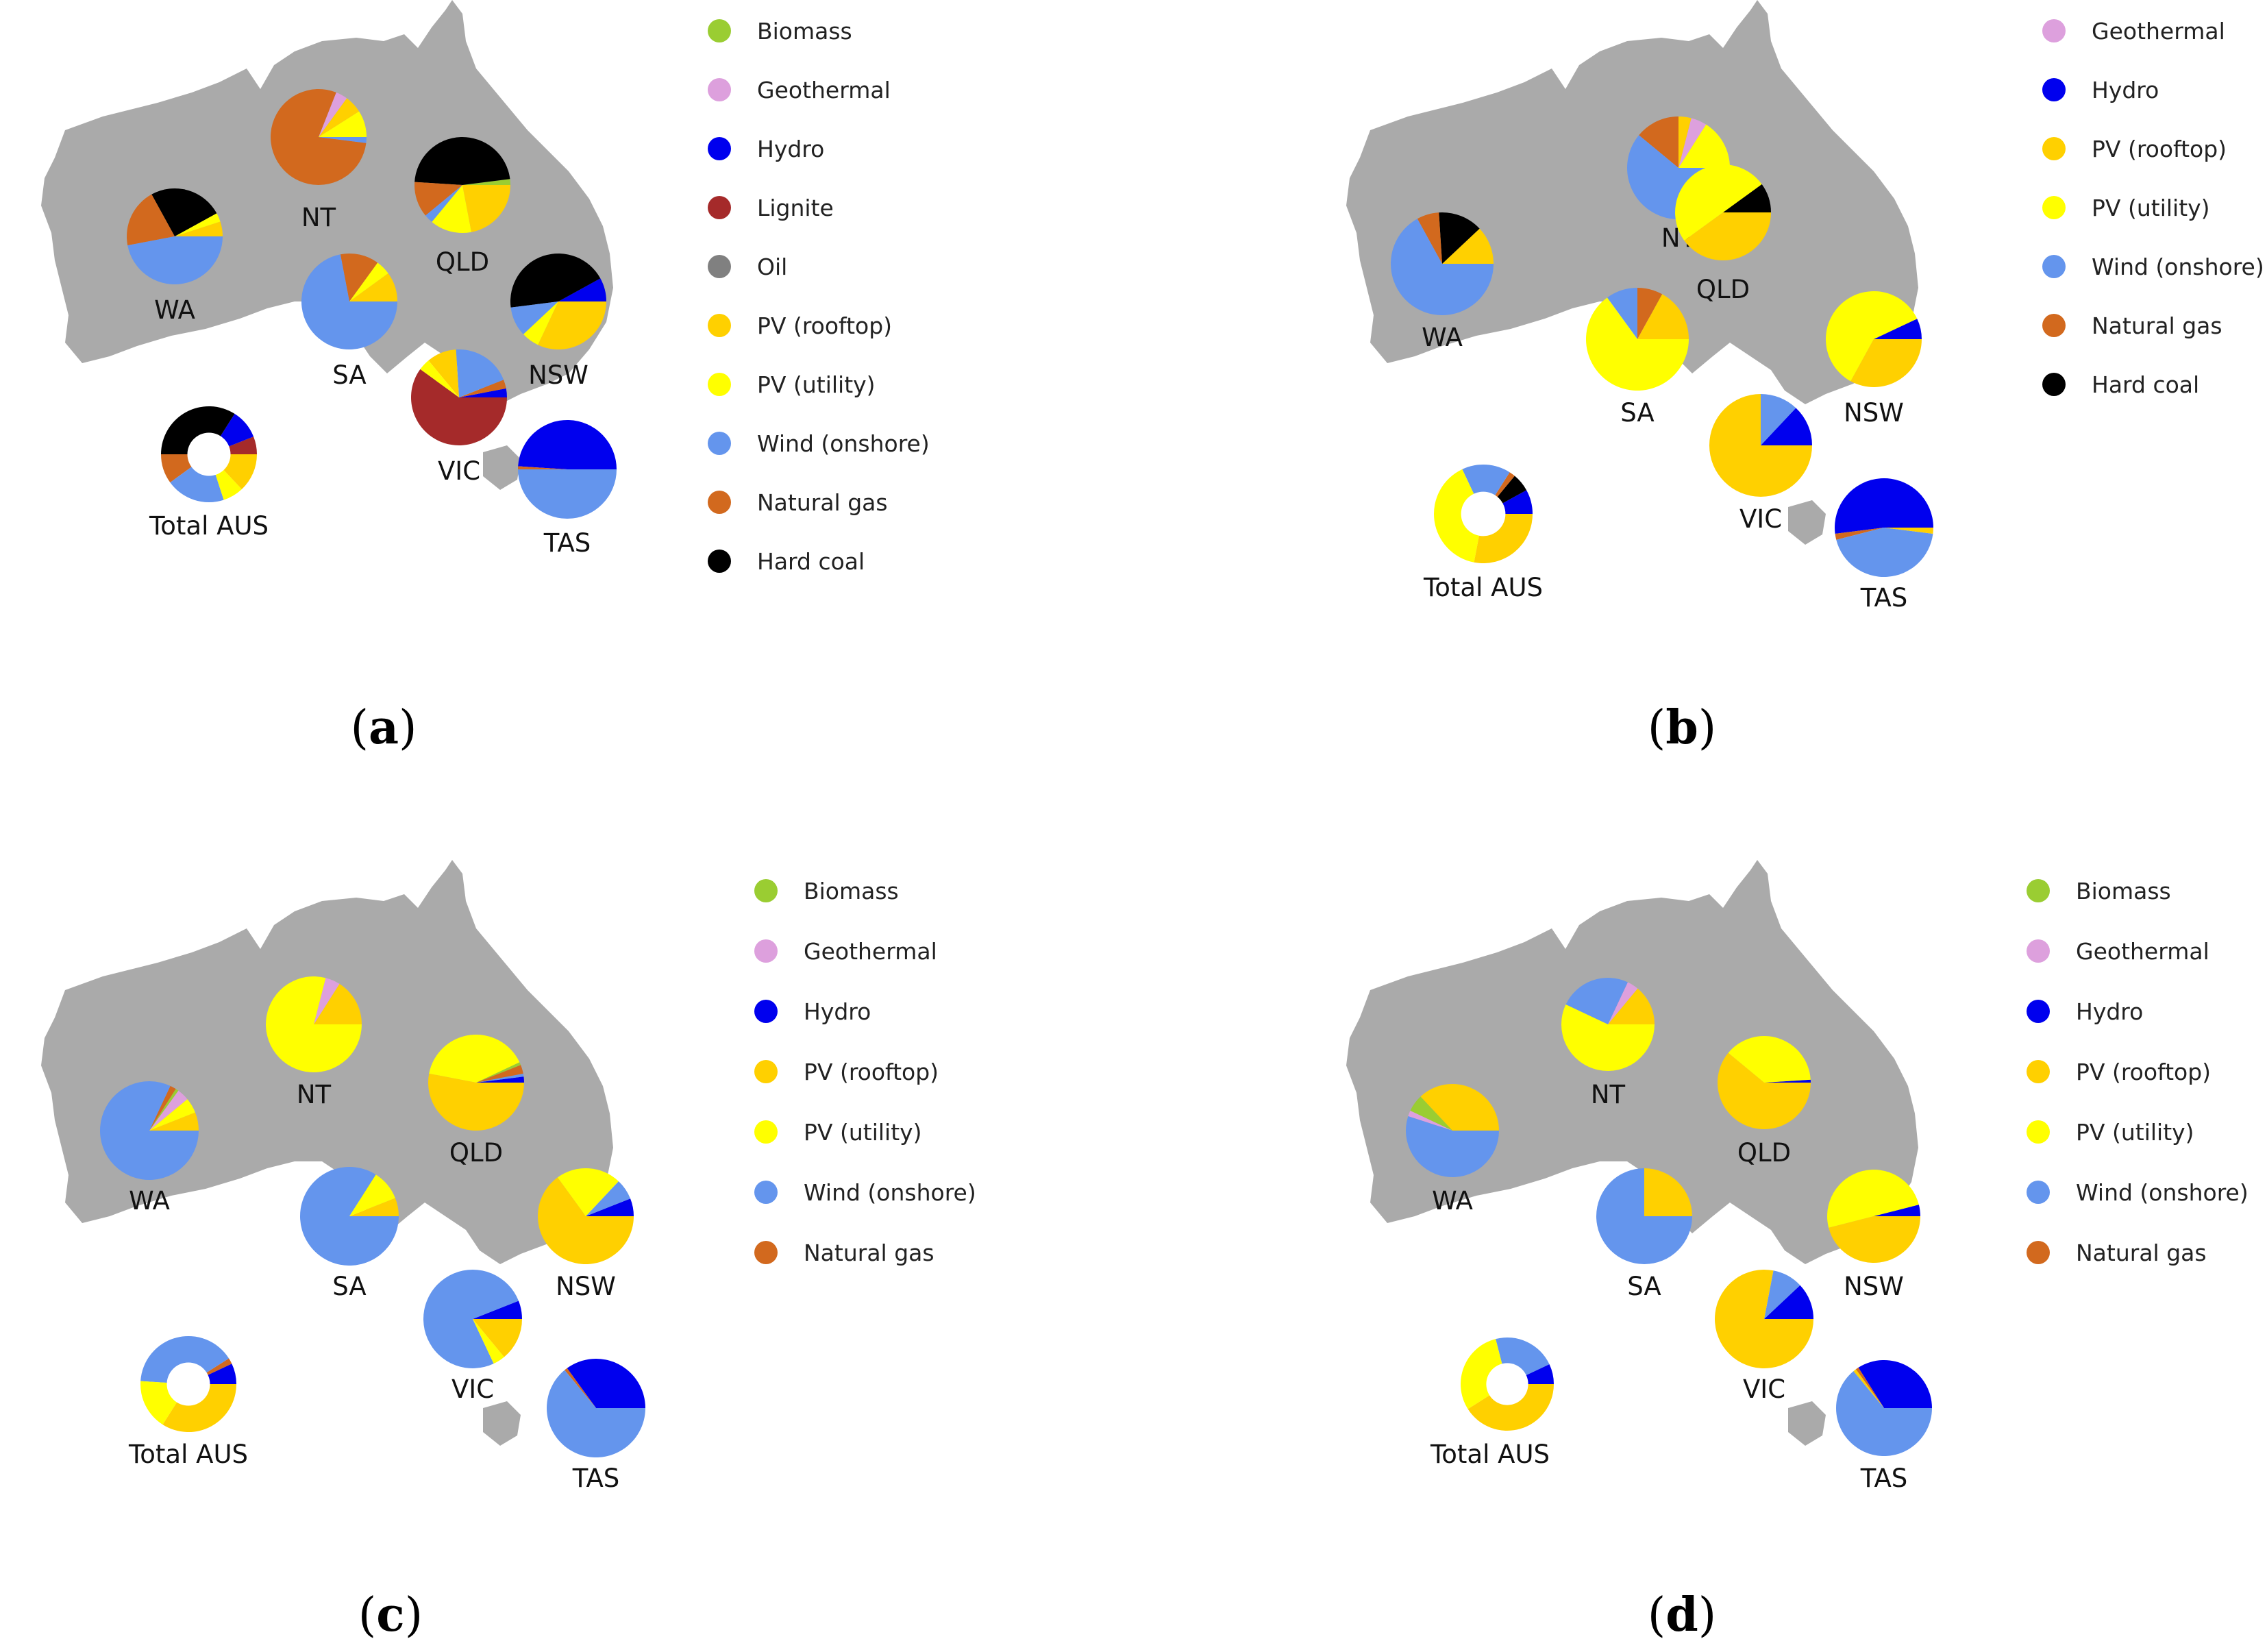  What do you see at coordinates (2038, 1071) in the screenshot?
I see `legend-marker-pv-rooftop` at bounding box center [2038, 1071].